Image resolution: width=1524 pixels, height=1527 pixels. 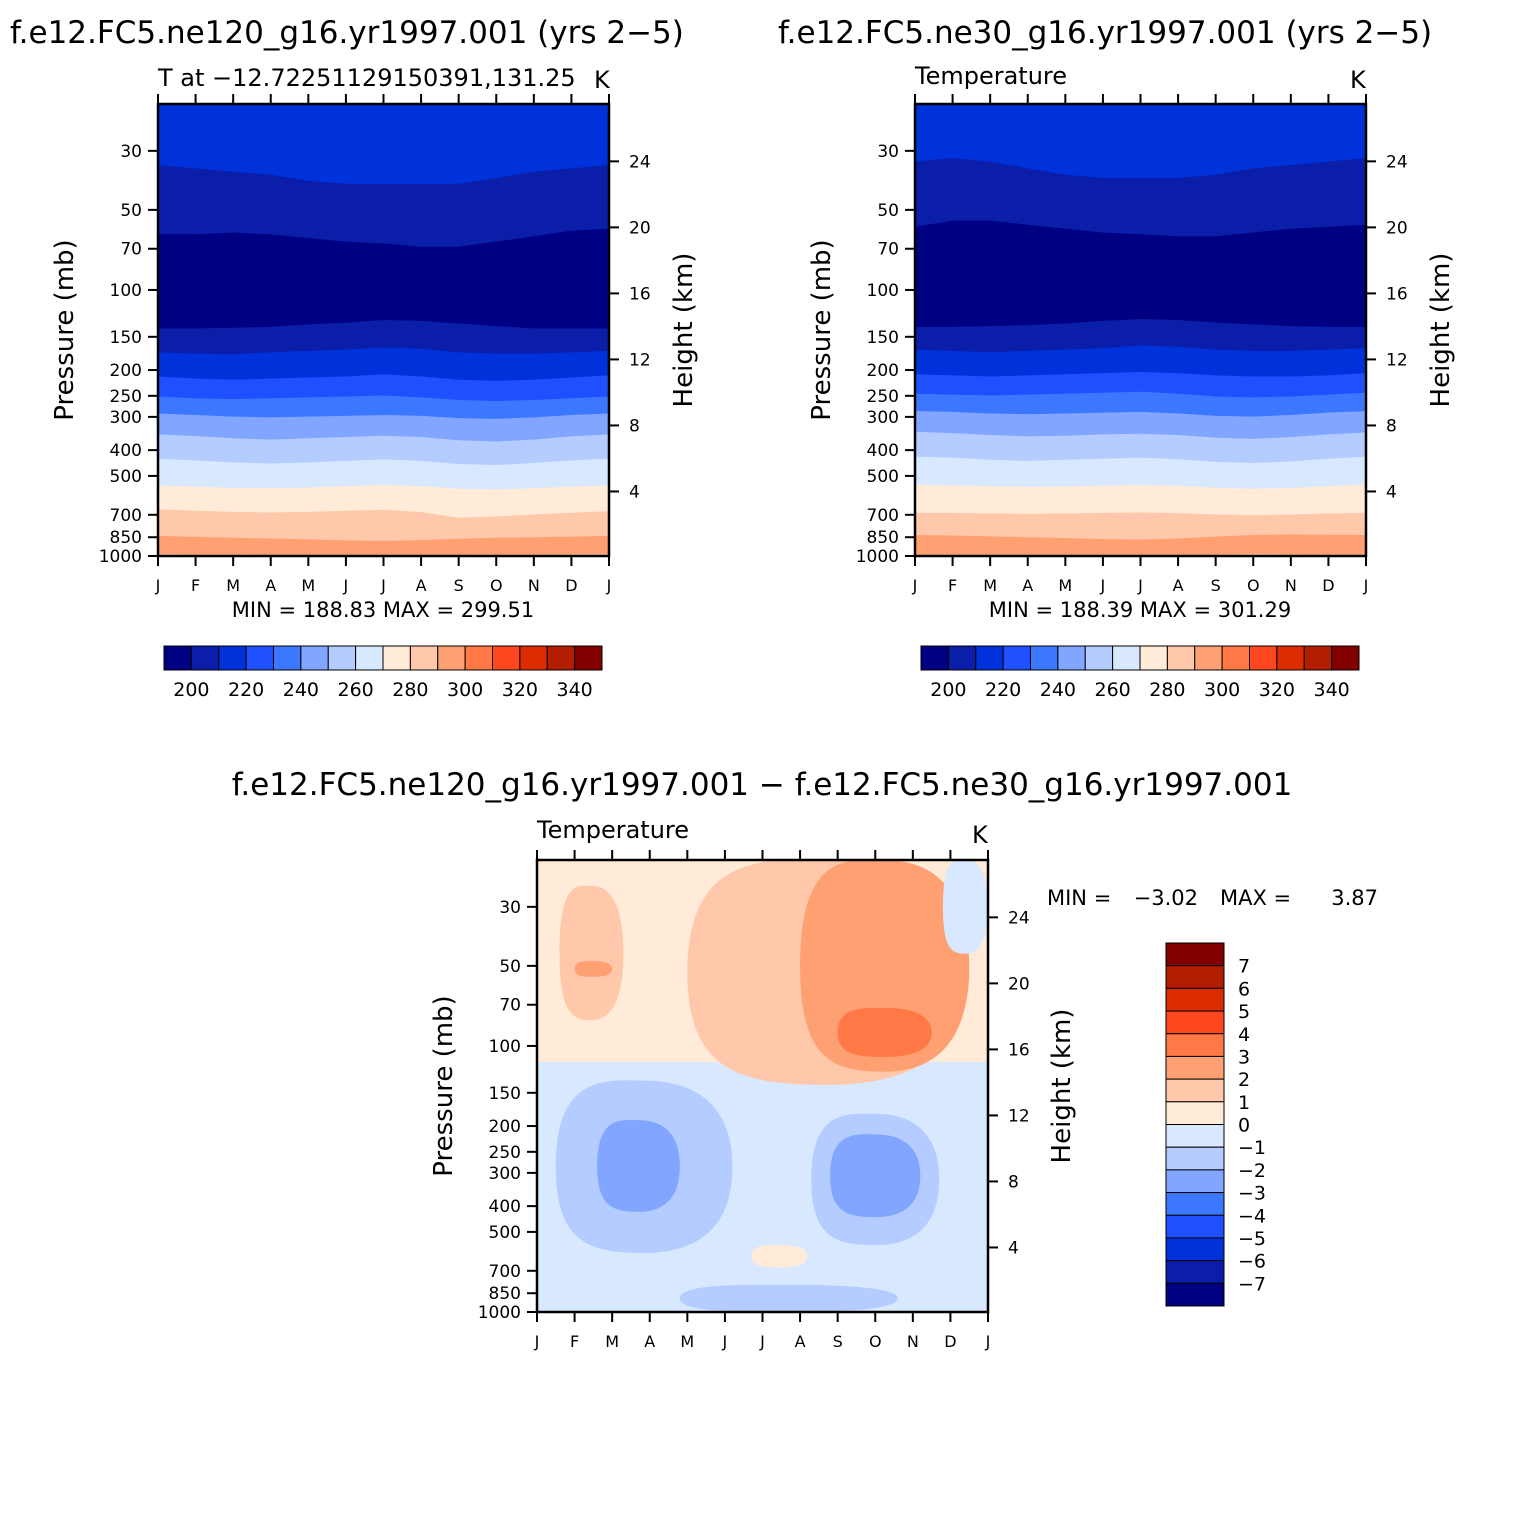 I want to click on y2-tick-label: 16, so click(x=640, y=294).